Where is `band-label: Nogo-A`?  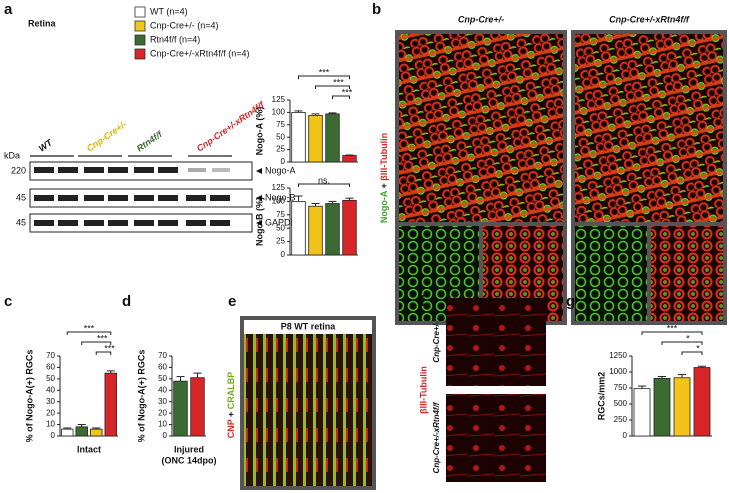 band-label: Nogo-A is located at coordinates (280, 170).